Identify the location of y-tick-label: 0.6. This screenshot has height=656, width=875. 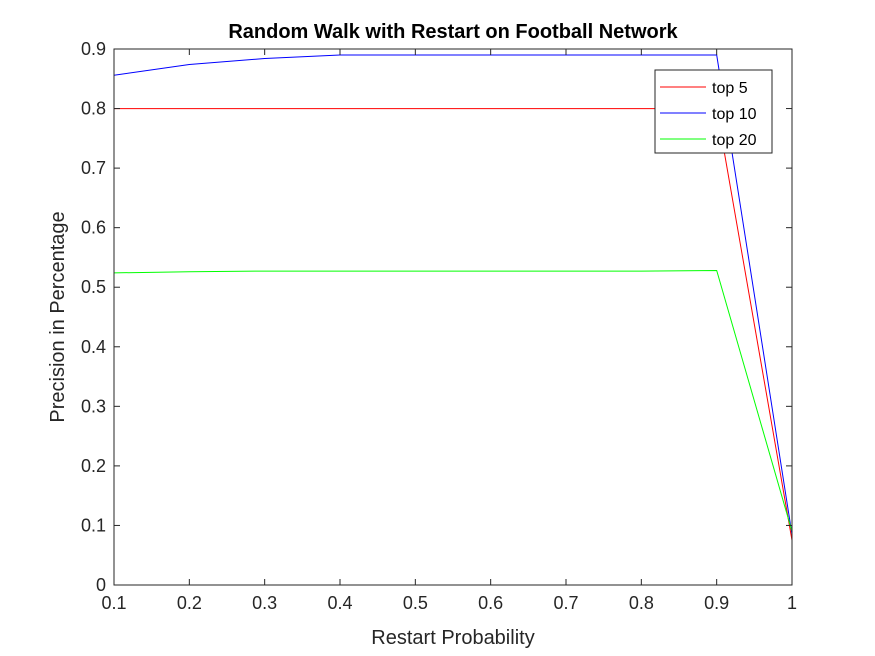
(93, 228).